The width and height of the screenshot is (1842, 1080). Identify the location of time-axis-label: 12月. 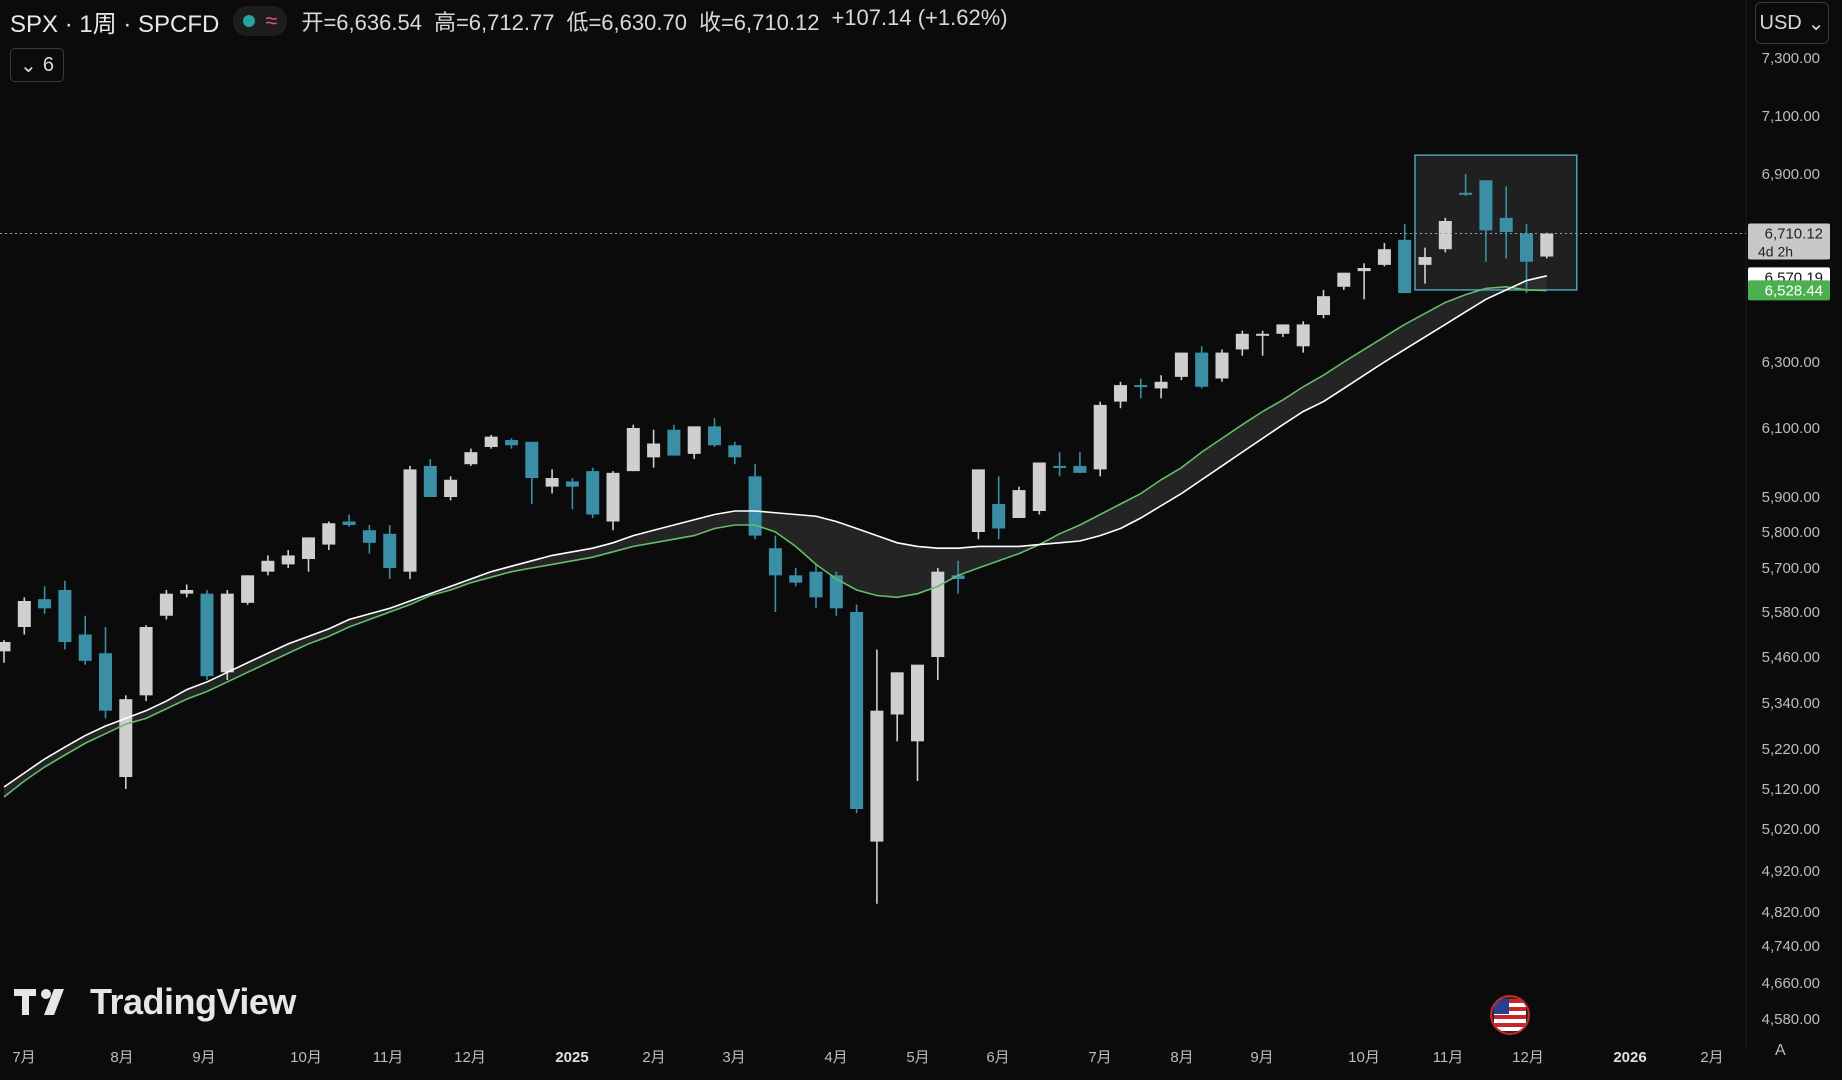
(1528, 1057).